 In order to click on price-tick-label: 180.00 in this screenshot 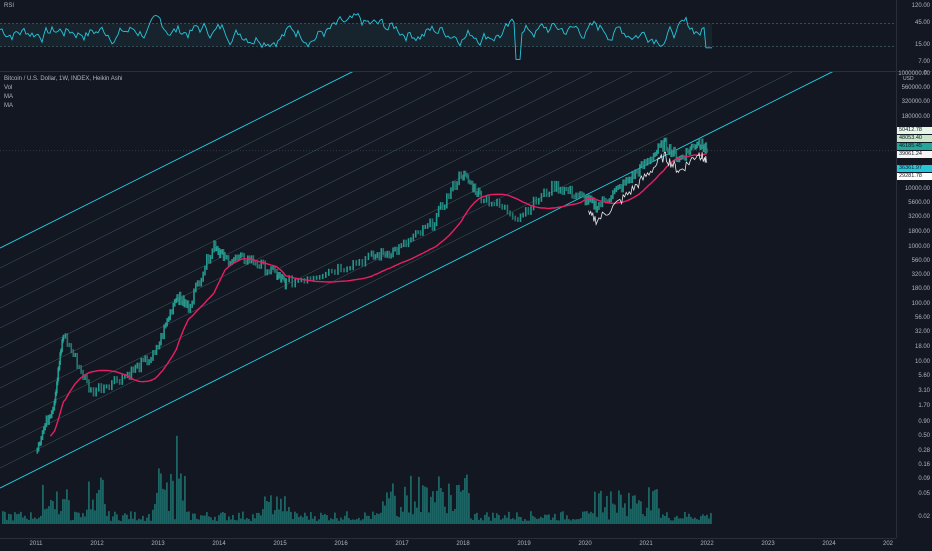, I will do `click(920, 289)`.